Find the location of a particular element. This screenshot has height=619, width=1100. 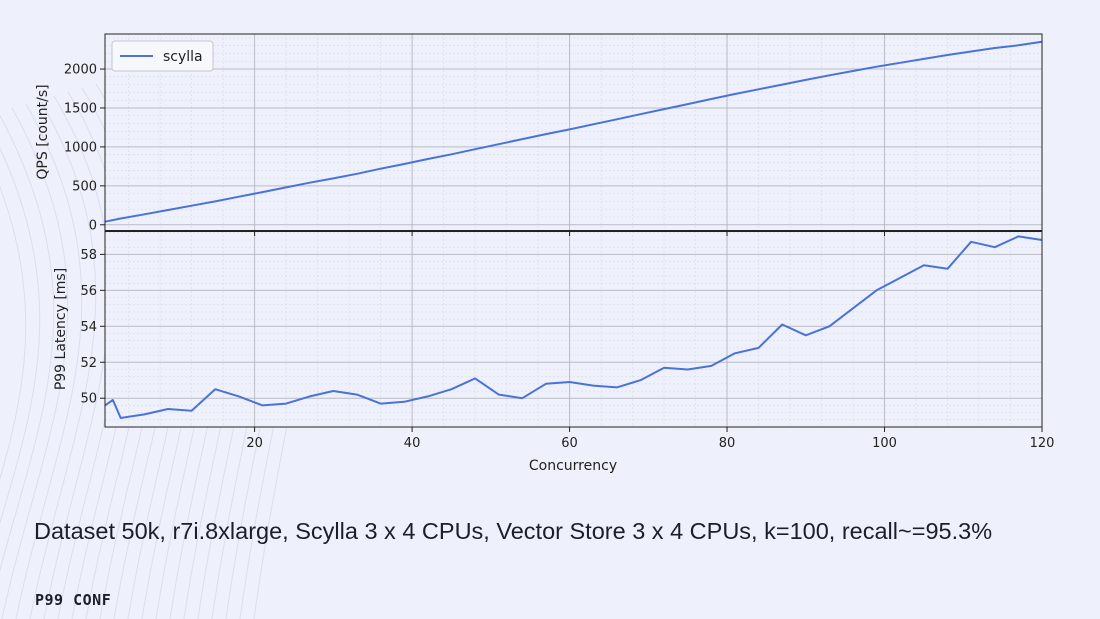

x-tick-label: 100 is located at coordinates (884, 443).